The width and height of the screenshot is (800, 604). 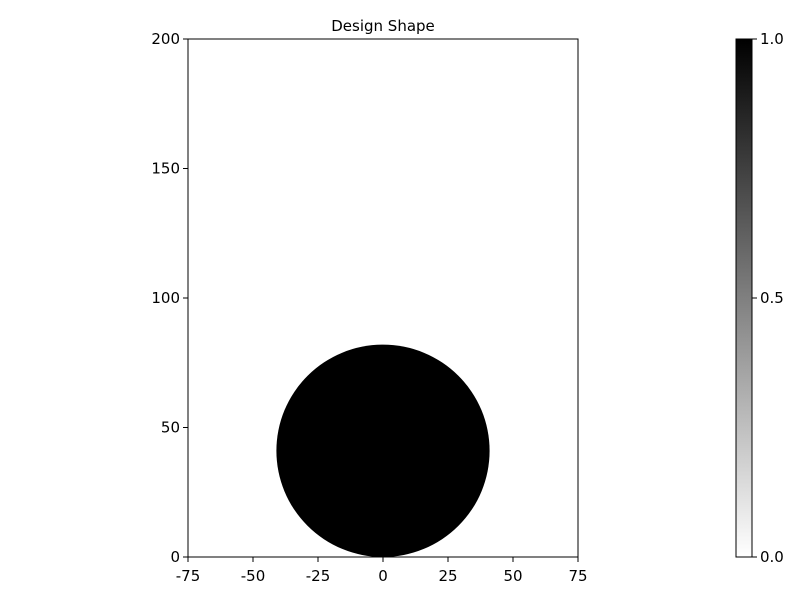 What do you see at coordinates (175, 557) in the screenshot?
I see `y-tick-label: 0` at bounding box center [175, 557].